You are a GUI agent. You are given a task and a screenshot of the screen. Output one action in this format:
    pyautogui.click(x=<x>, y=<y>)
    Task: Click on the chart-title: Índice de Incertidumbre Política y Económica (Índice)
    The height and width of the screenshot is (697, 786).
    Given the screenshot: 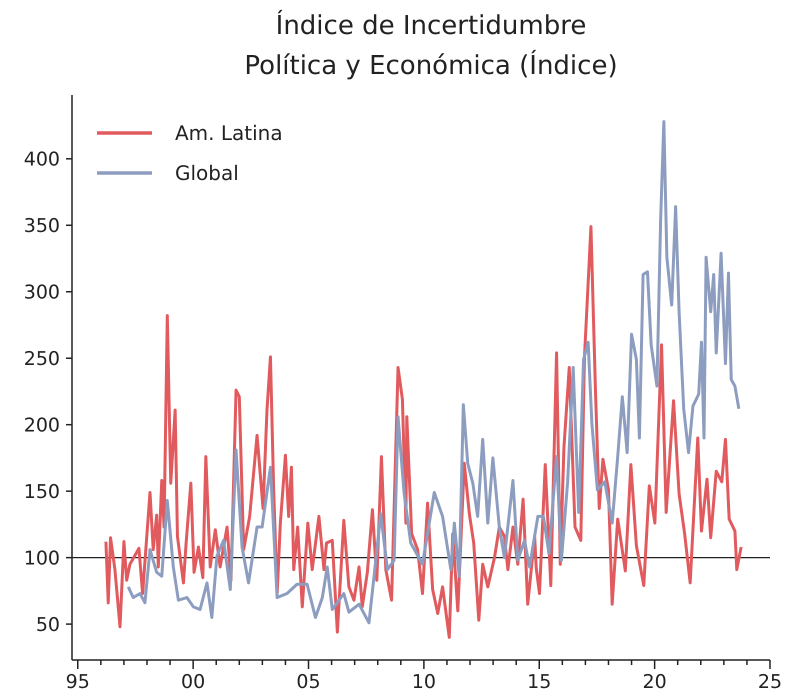 What is the action you would take?
    pyautogui.click(x=431, y=45)
    